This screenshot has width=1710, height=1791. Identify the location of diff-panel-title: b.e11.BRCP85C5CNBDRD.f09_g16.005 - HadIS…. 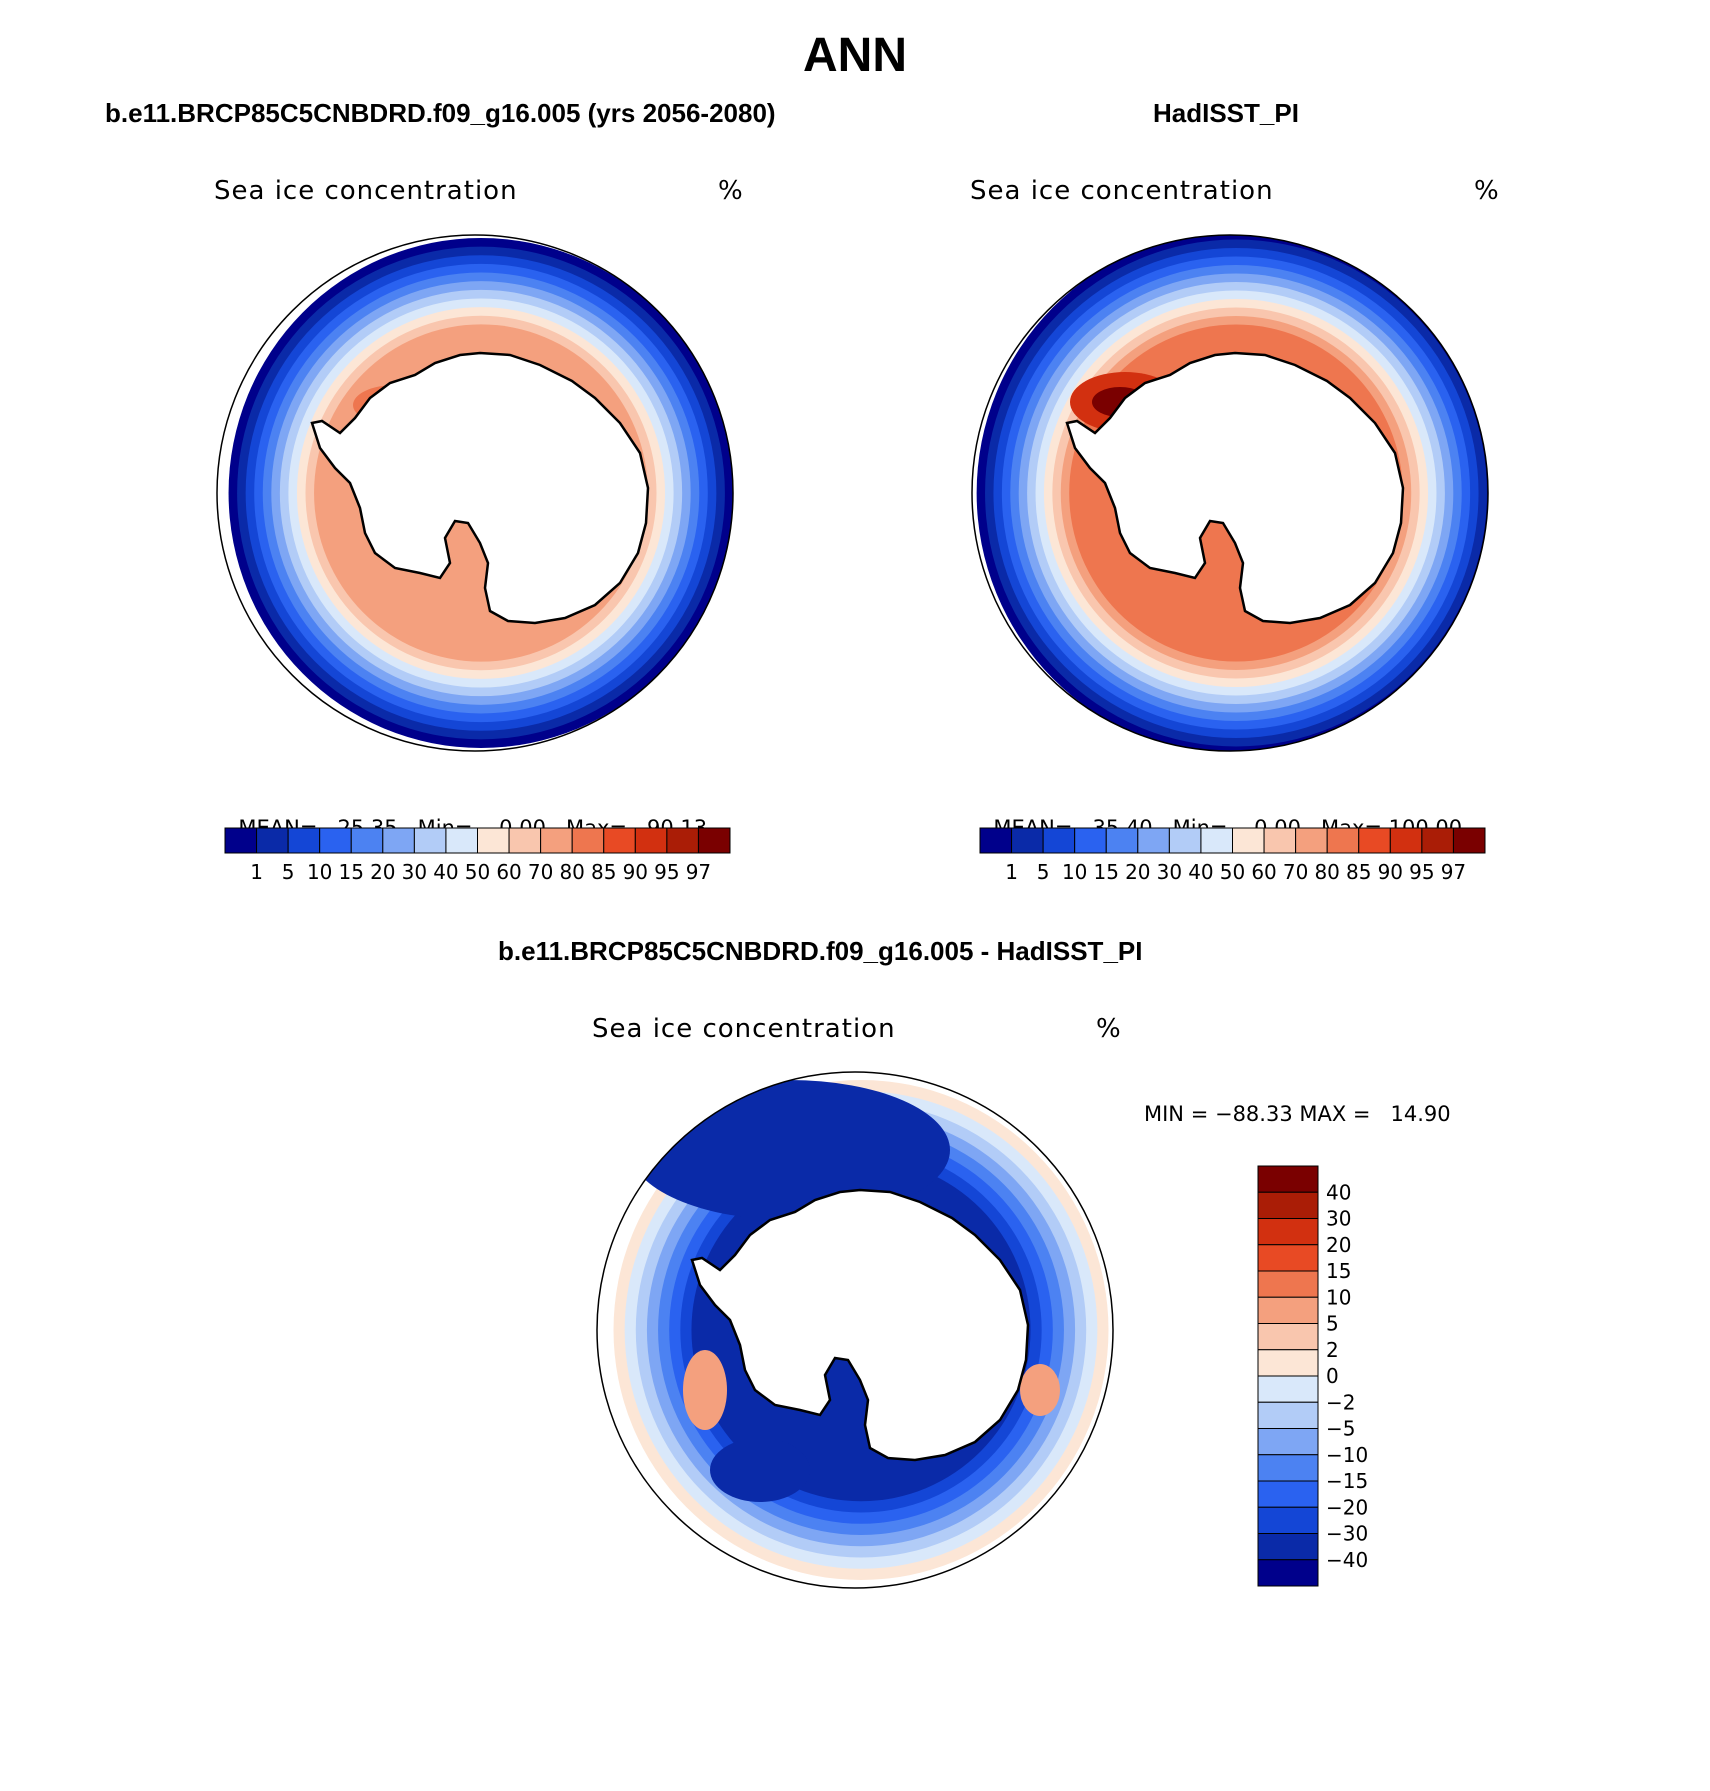
(820, 951).